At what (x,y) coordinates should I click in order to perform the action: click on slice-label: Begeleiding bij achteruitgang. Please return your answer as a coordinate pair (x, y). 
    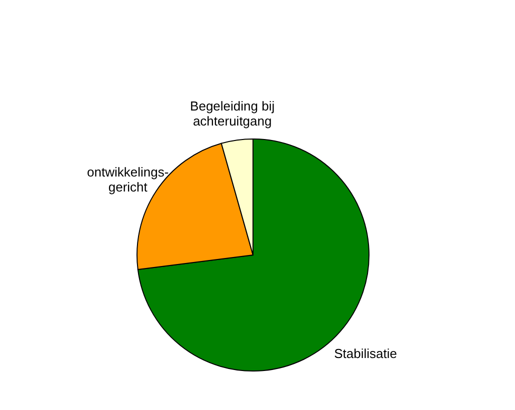
    Looking at the image, I should click on (232, 113).